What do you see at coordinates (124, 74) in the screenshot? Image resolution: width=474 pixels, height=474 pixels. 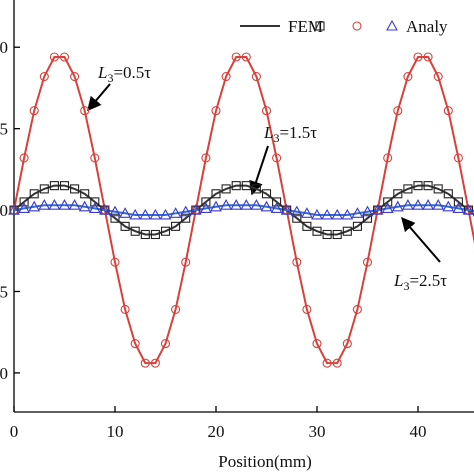 I see `annotation: L3=0.5τ` at bounding box center [124, 74].